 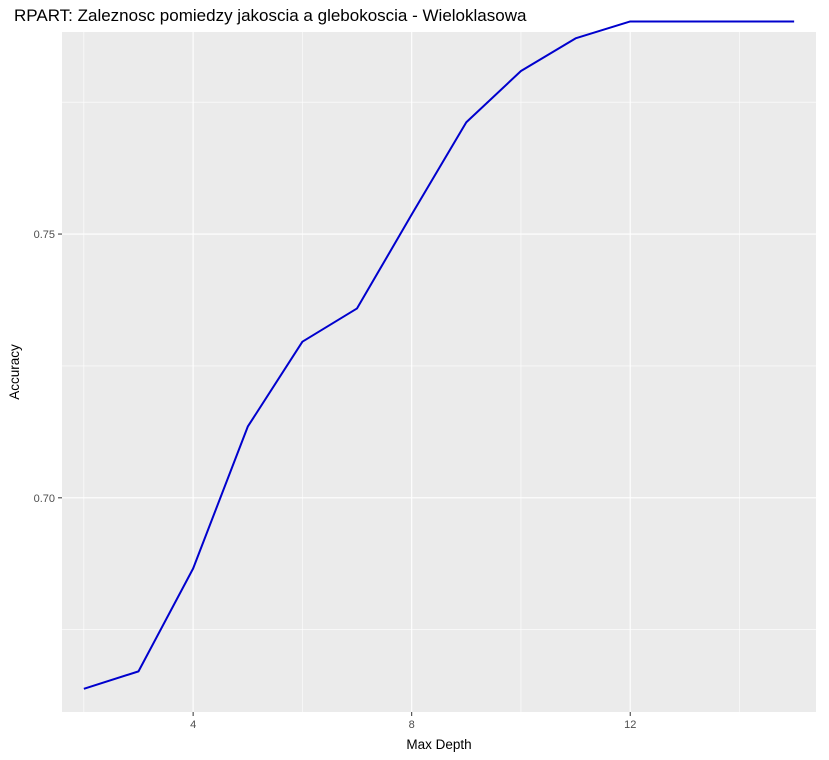 What do you see at coordinates (630, 725) in the screenshot?
I see `x-tick-label: 12` at bounding box center [630, 725].